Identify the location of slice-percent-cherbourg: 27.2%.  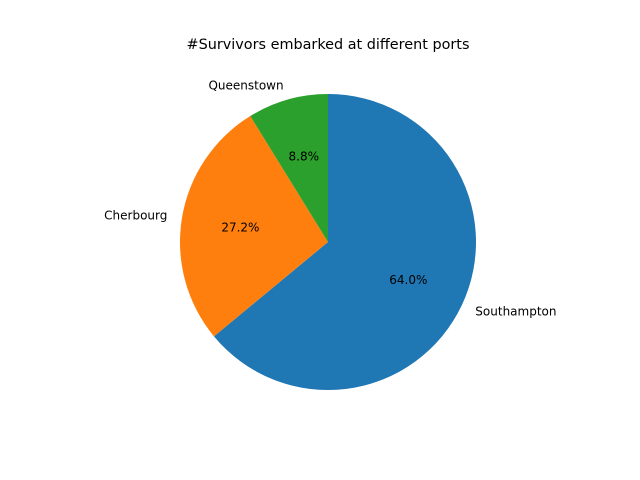
(240, 228).